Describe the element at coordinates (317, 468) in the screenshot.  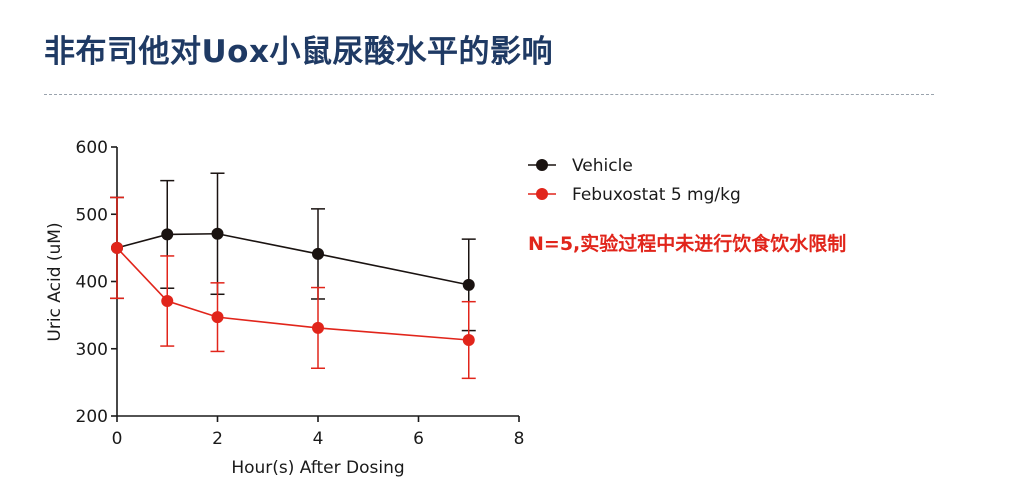
I see `x-axis-label: Hour(s) After Dosing` at that location.